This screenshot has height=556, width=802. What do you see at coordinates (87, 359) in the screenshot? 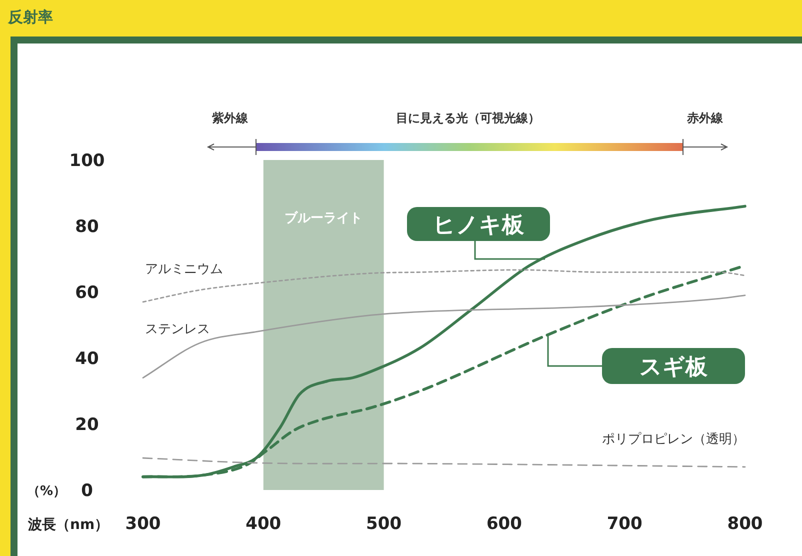
I see `y-tick-label: 40` at bounding box center [87, 359].